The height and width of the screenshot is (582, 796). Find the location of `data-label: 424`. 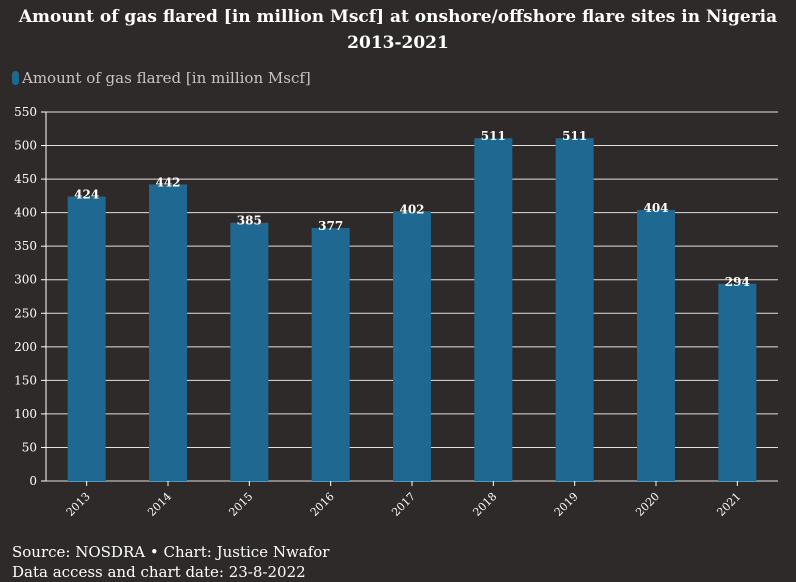

data-label: 424 is located at coordinates (86, 195).